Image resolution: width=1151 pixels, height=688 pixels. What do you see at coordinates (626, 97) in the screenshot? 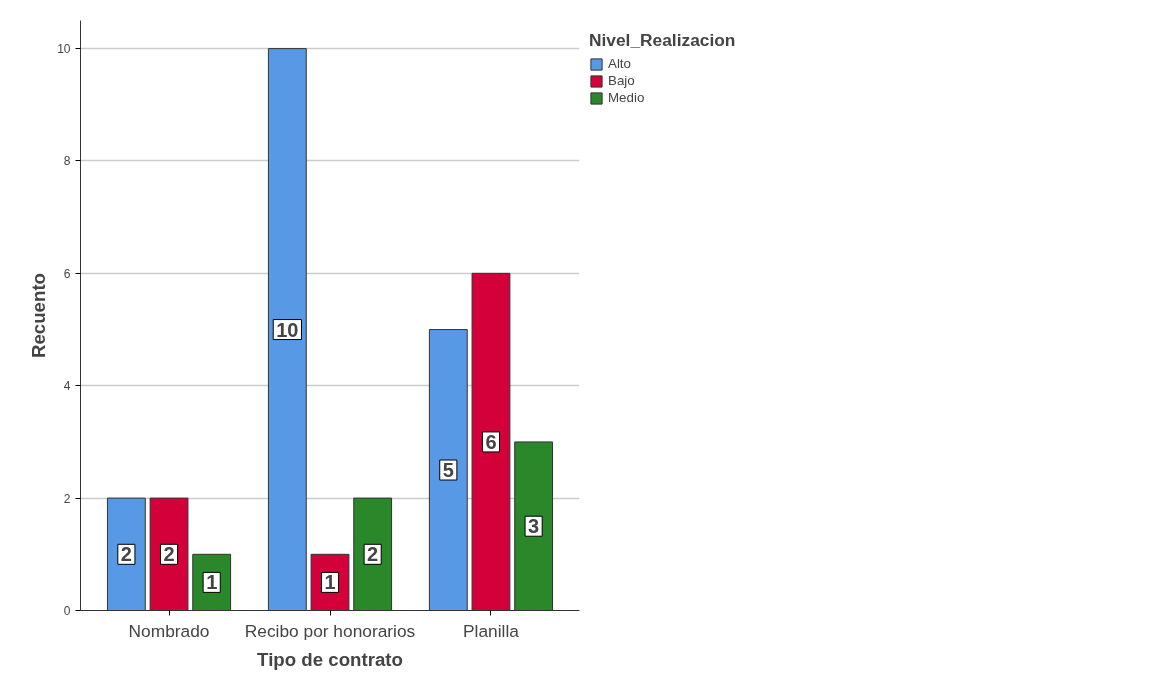
I see `legend-label: Medio` at bounding box center [626, 97].